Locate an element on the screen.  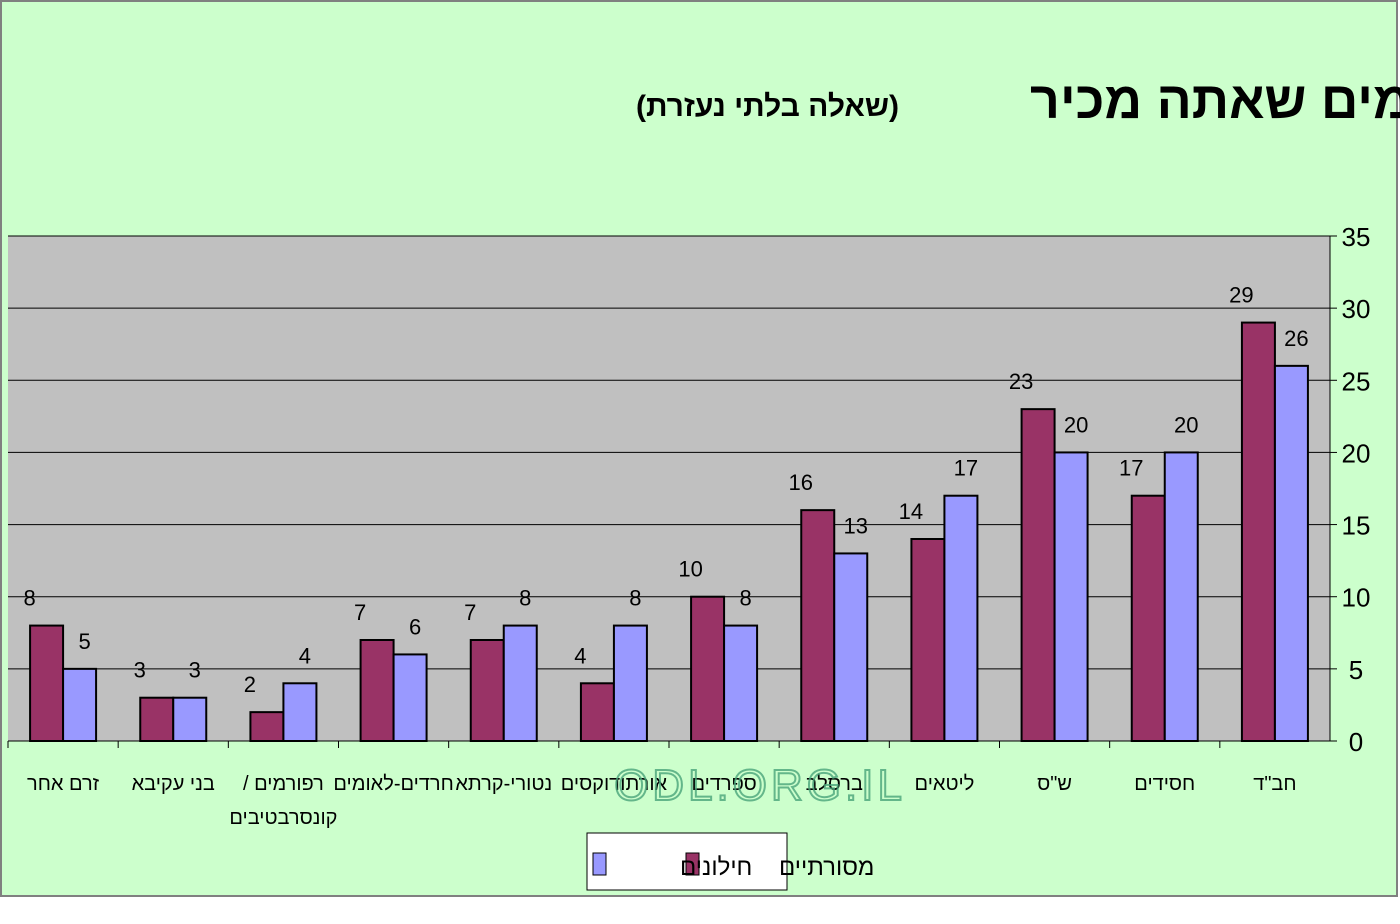
data-label: 2 is located at coordinates (250, 684).